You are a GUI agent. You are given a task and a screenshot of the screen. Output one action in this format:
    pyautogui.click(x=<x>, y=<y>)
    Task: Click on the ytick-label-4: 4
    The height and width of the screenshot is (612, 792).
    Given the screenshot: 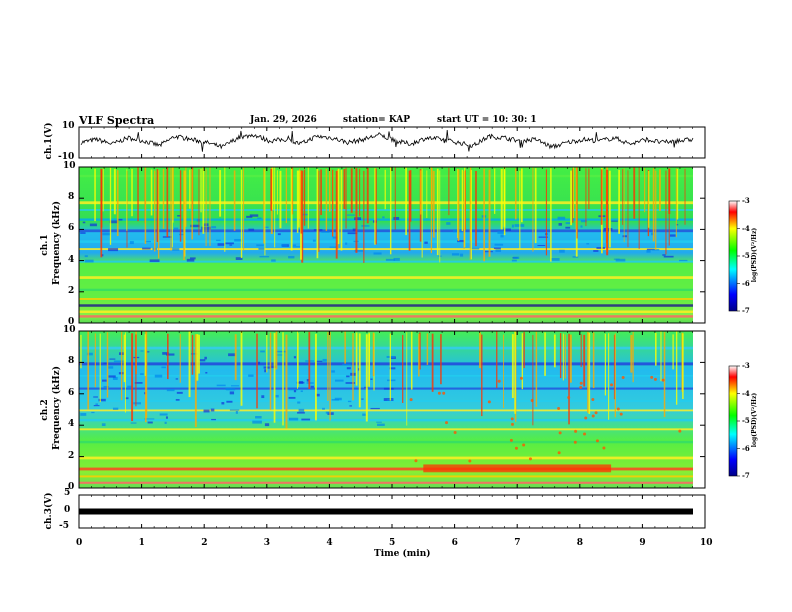 What is the action you would take?
    pyautogui.click(x=71, y=424)
    